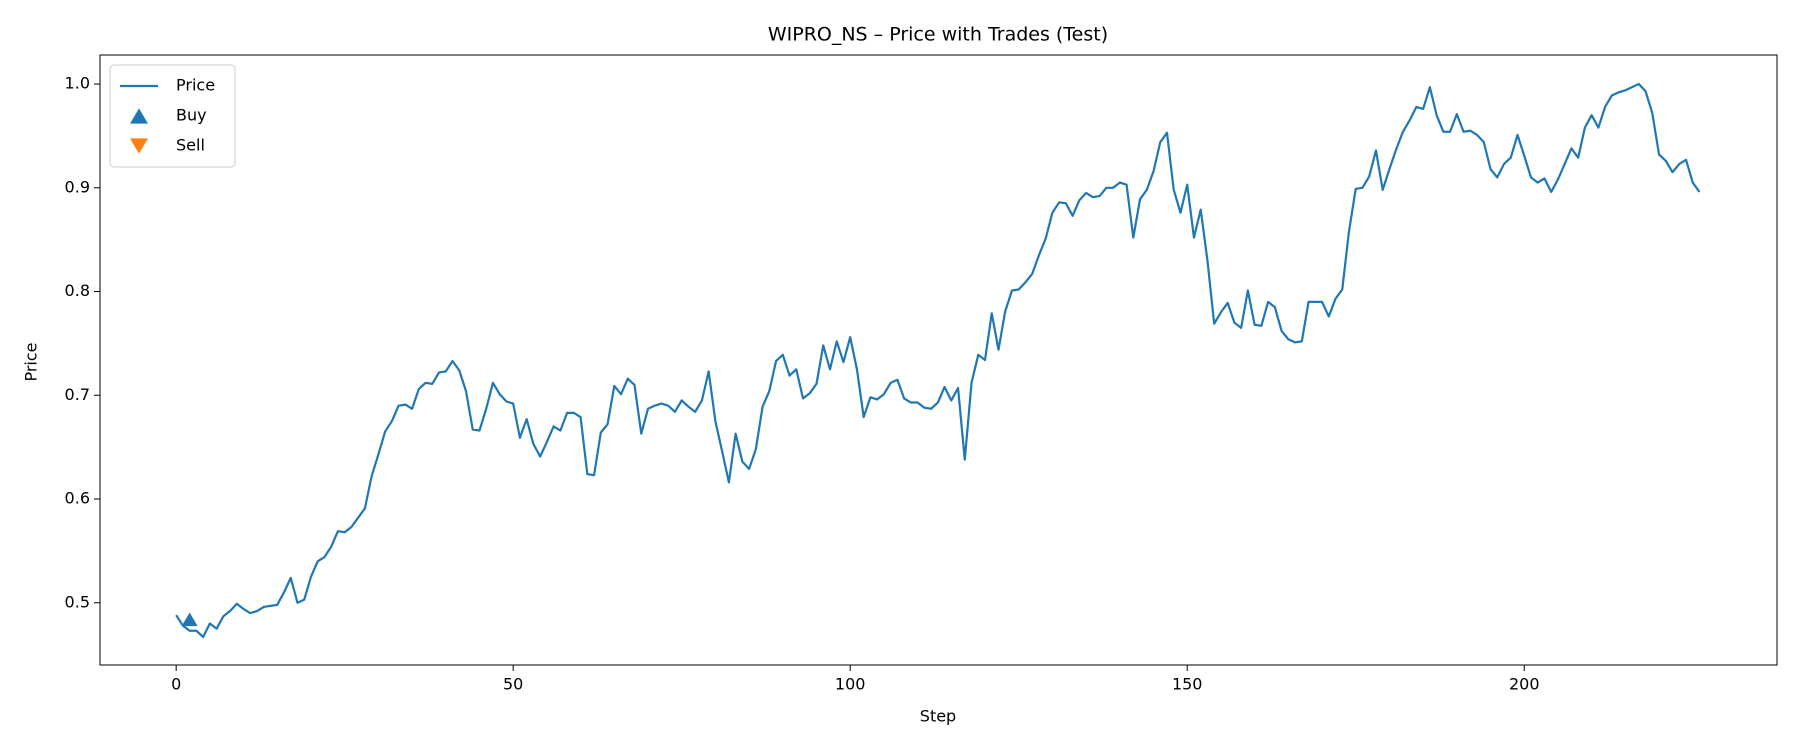 The width and height of the screenshot is (1800, 750). Describe the element at coordinates (77, 394) in the screenshot. I see `y-tick-label: 0.7` at that location.